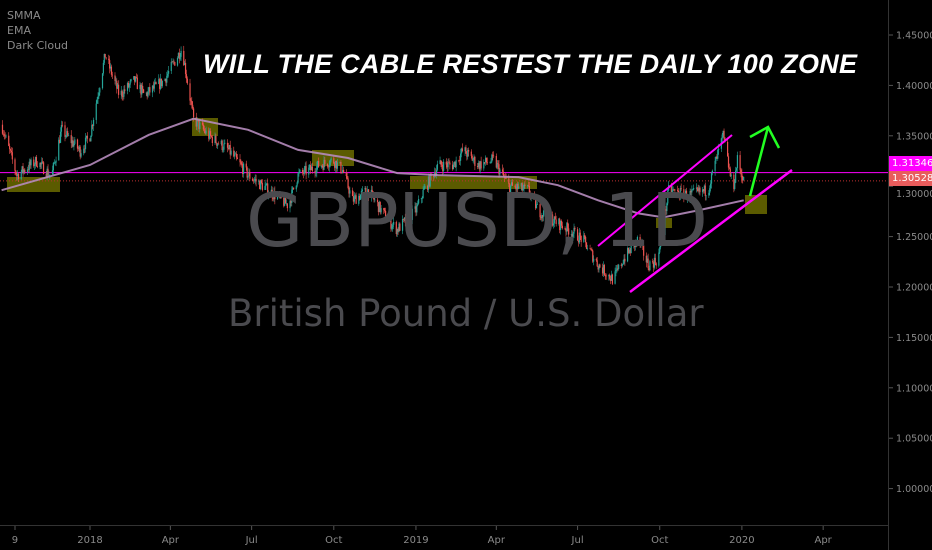 The image size is (932, 550). What do you see at coordinates (24, 15) in the screenshot?
I see `legend-item-smma: SMMA` at bounding box center [24, 15].